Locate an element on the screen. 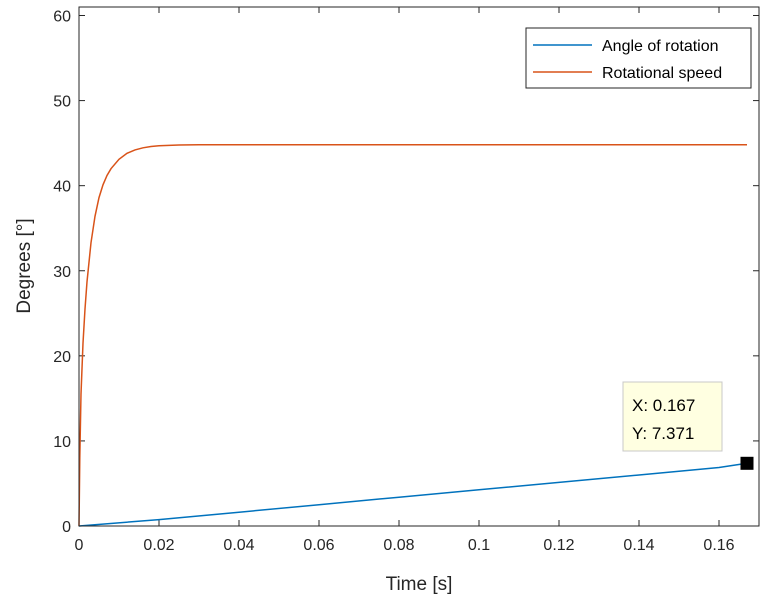 The height and width of the screenshot is (601, 770). datatip-box is located at coordinates (672, 416).